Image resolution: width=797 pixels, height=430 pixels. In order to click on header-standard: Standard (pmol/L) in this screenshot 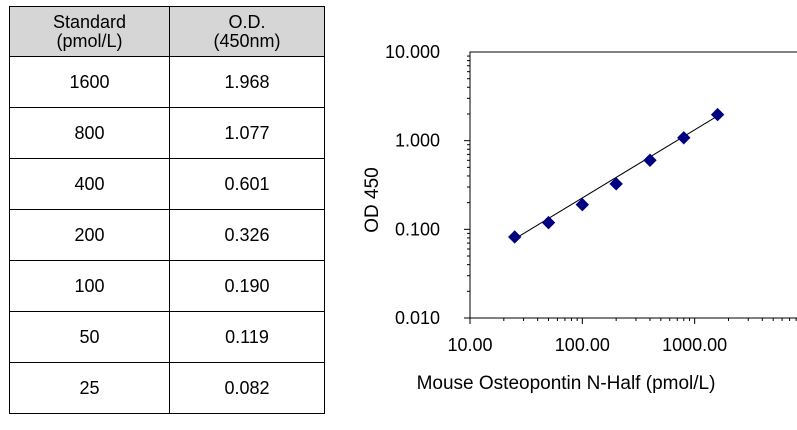, I will do `click(89, 31)`.